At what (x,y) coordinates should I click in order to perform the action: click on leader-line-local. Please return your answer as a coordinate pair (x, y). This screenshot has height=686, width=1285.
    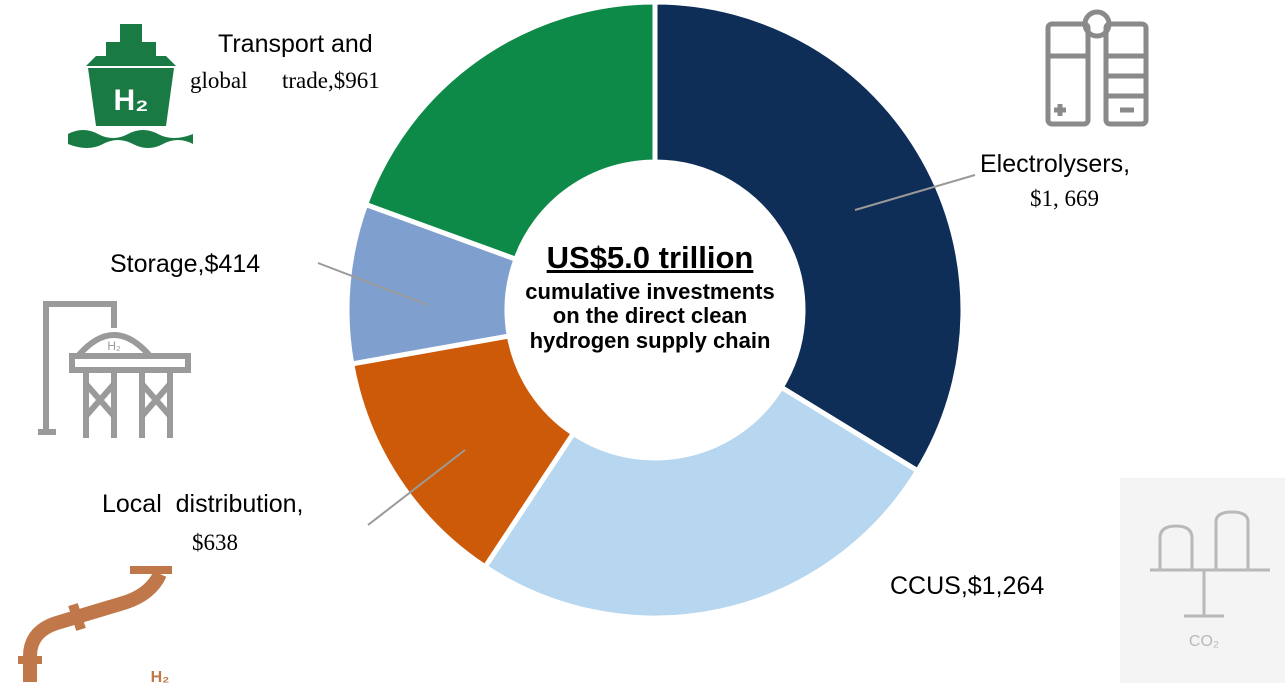
    Looking at the image, I should click on (416, 487).